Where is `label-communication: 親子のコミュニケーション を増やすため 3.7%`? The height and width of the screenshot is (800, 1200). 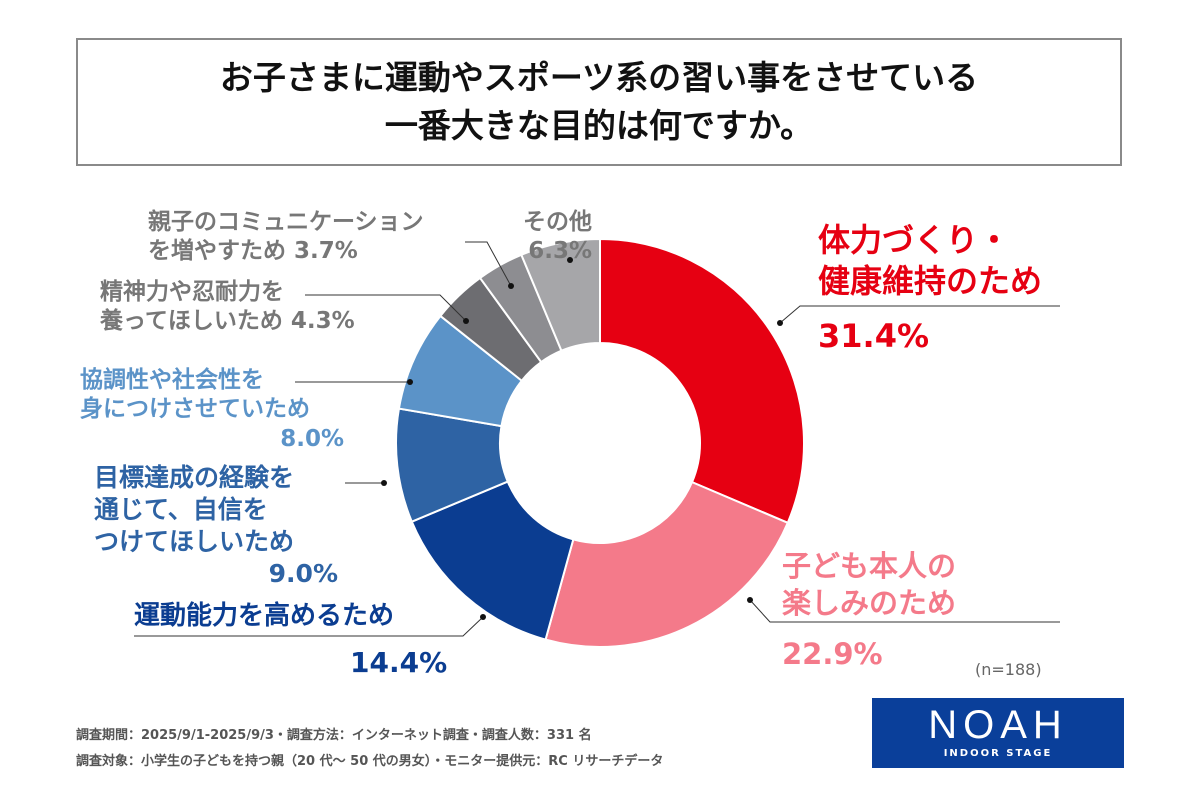
label-communication: 親子のコミュニケーション を増やすため 3.7% is located at coordinates (286, 237).